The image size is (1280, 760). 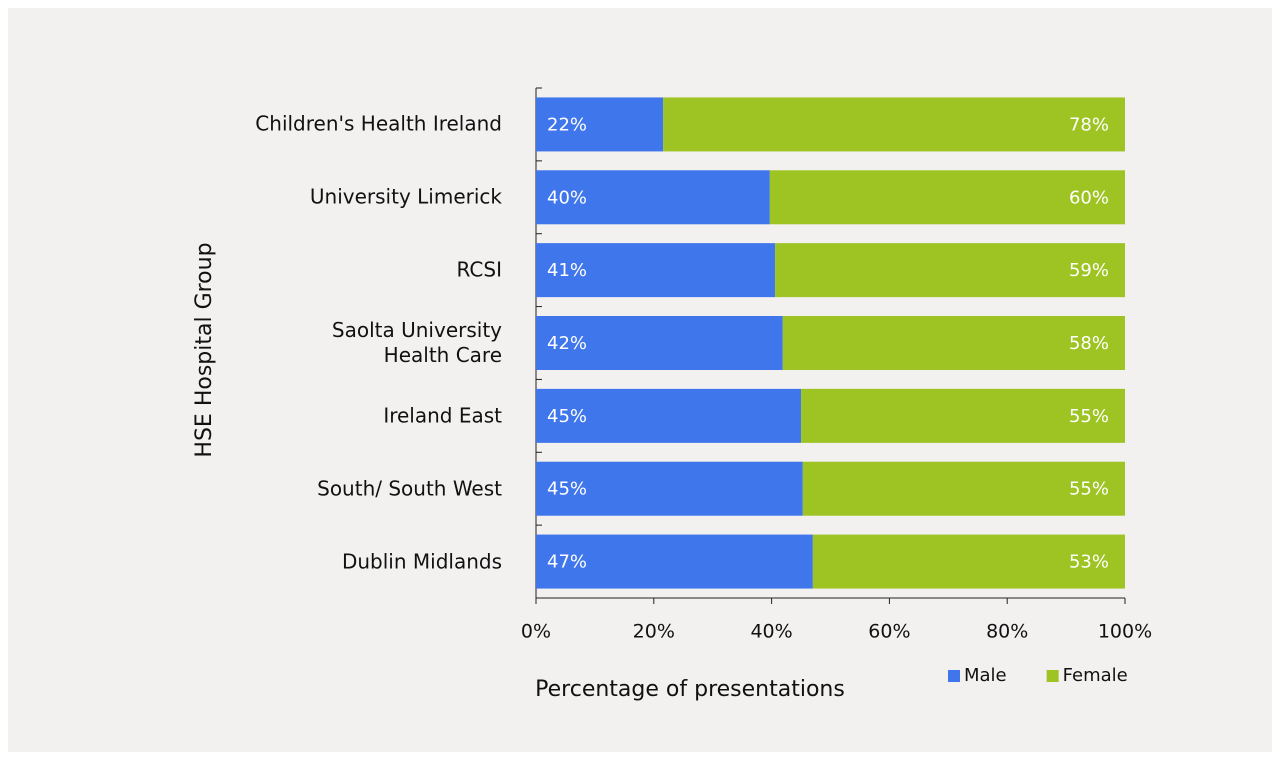 What do you see at coordinates (771, 632) in the screenshot?
I see `x-tick-label: 40%` at bounding box center [771, 632].